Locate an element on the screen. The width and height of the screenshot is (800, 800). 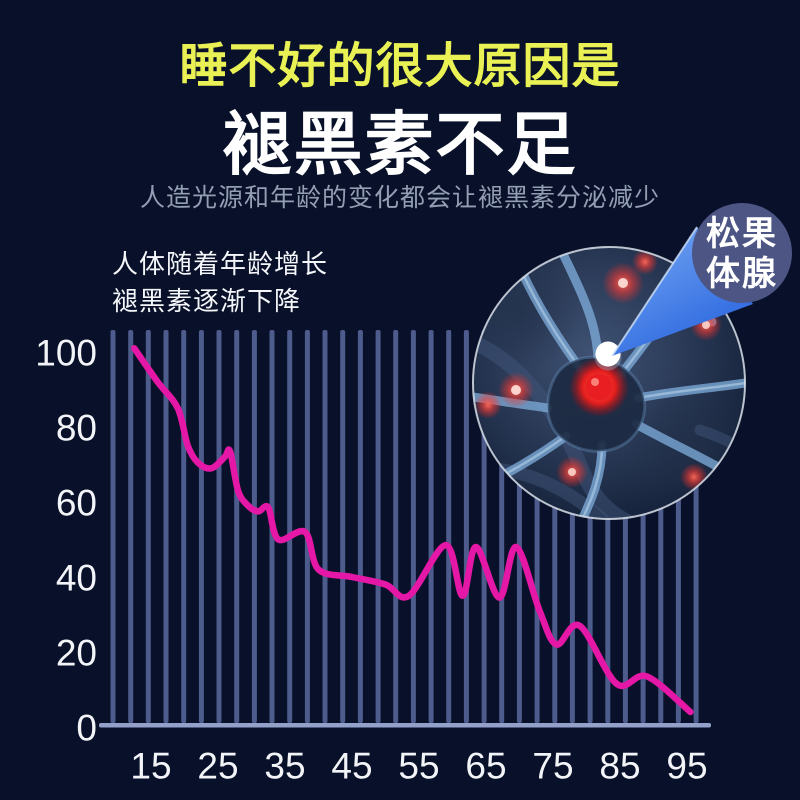
x-tick-label: 75 is located at coordinates (552, 766).